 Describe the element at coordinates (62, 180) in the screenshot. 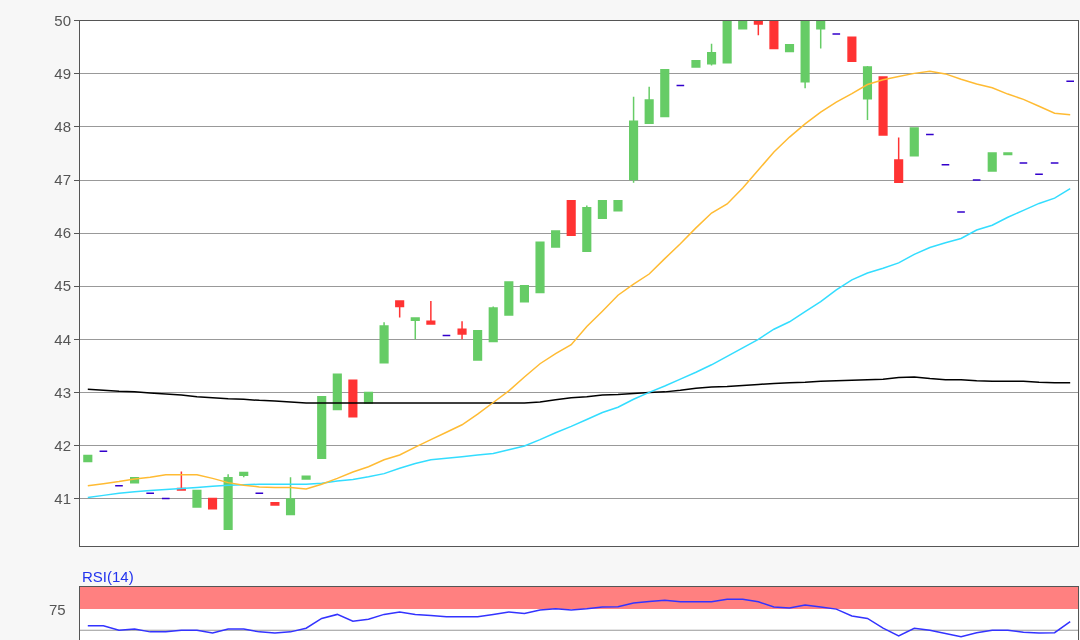

I see `y-tick-label: 47` at that location.